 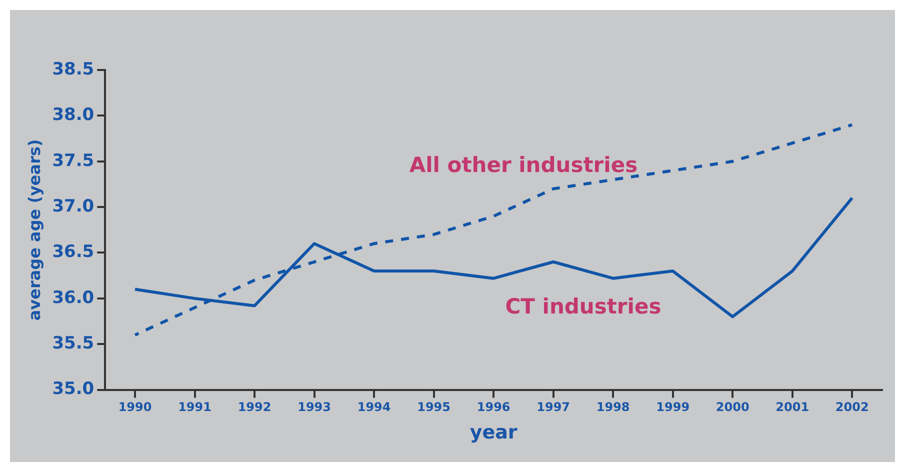 I want to click on y-tick-label: 38.5, so click(x=73, y=69).